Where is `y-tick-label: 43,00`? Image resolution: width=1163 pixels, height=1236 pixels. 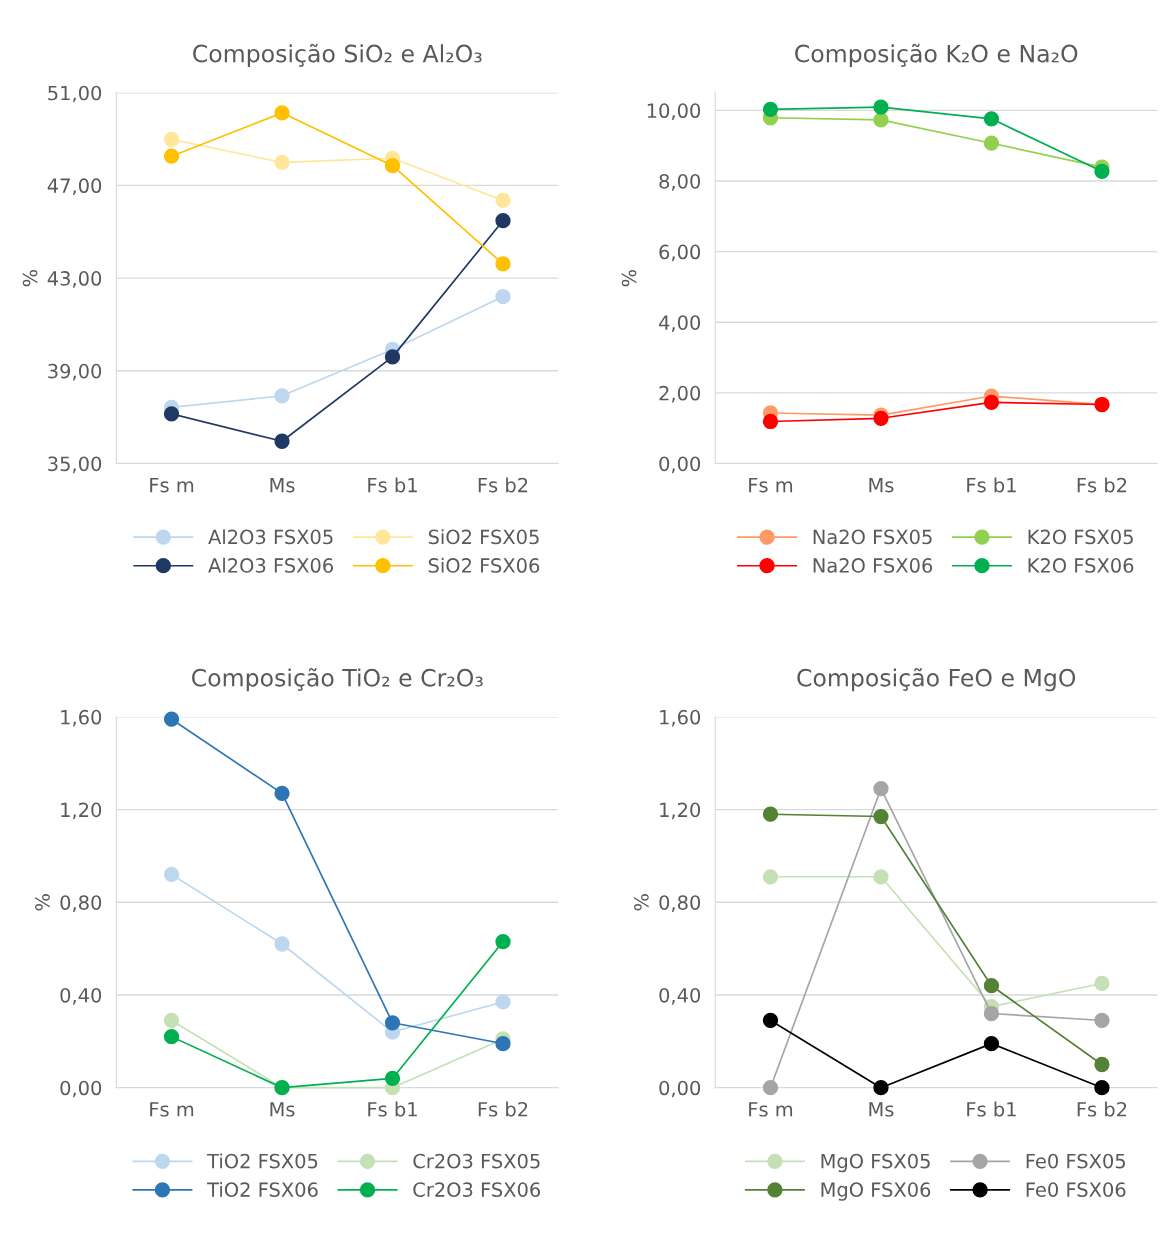
y-tick-label: 43,00 is located at coordinates (74, 279).